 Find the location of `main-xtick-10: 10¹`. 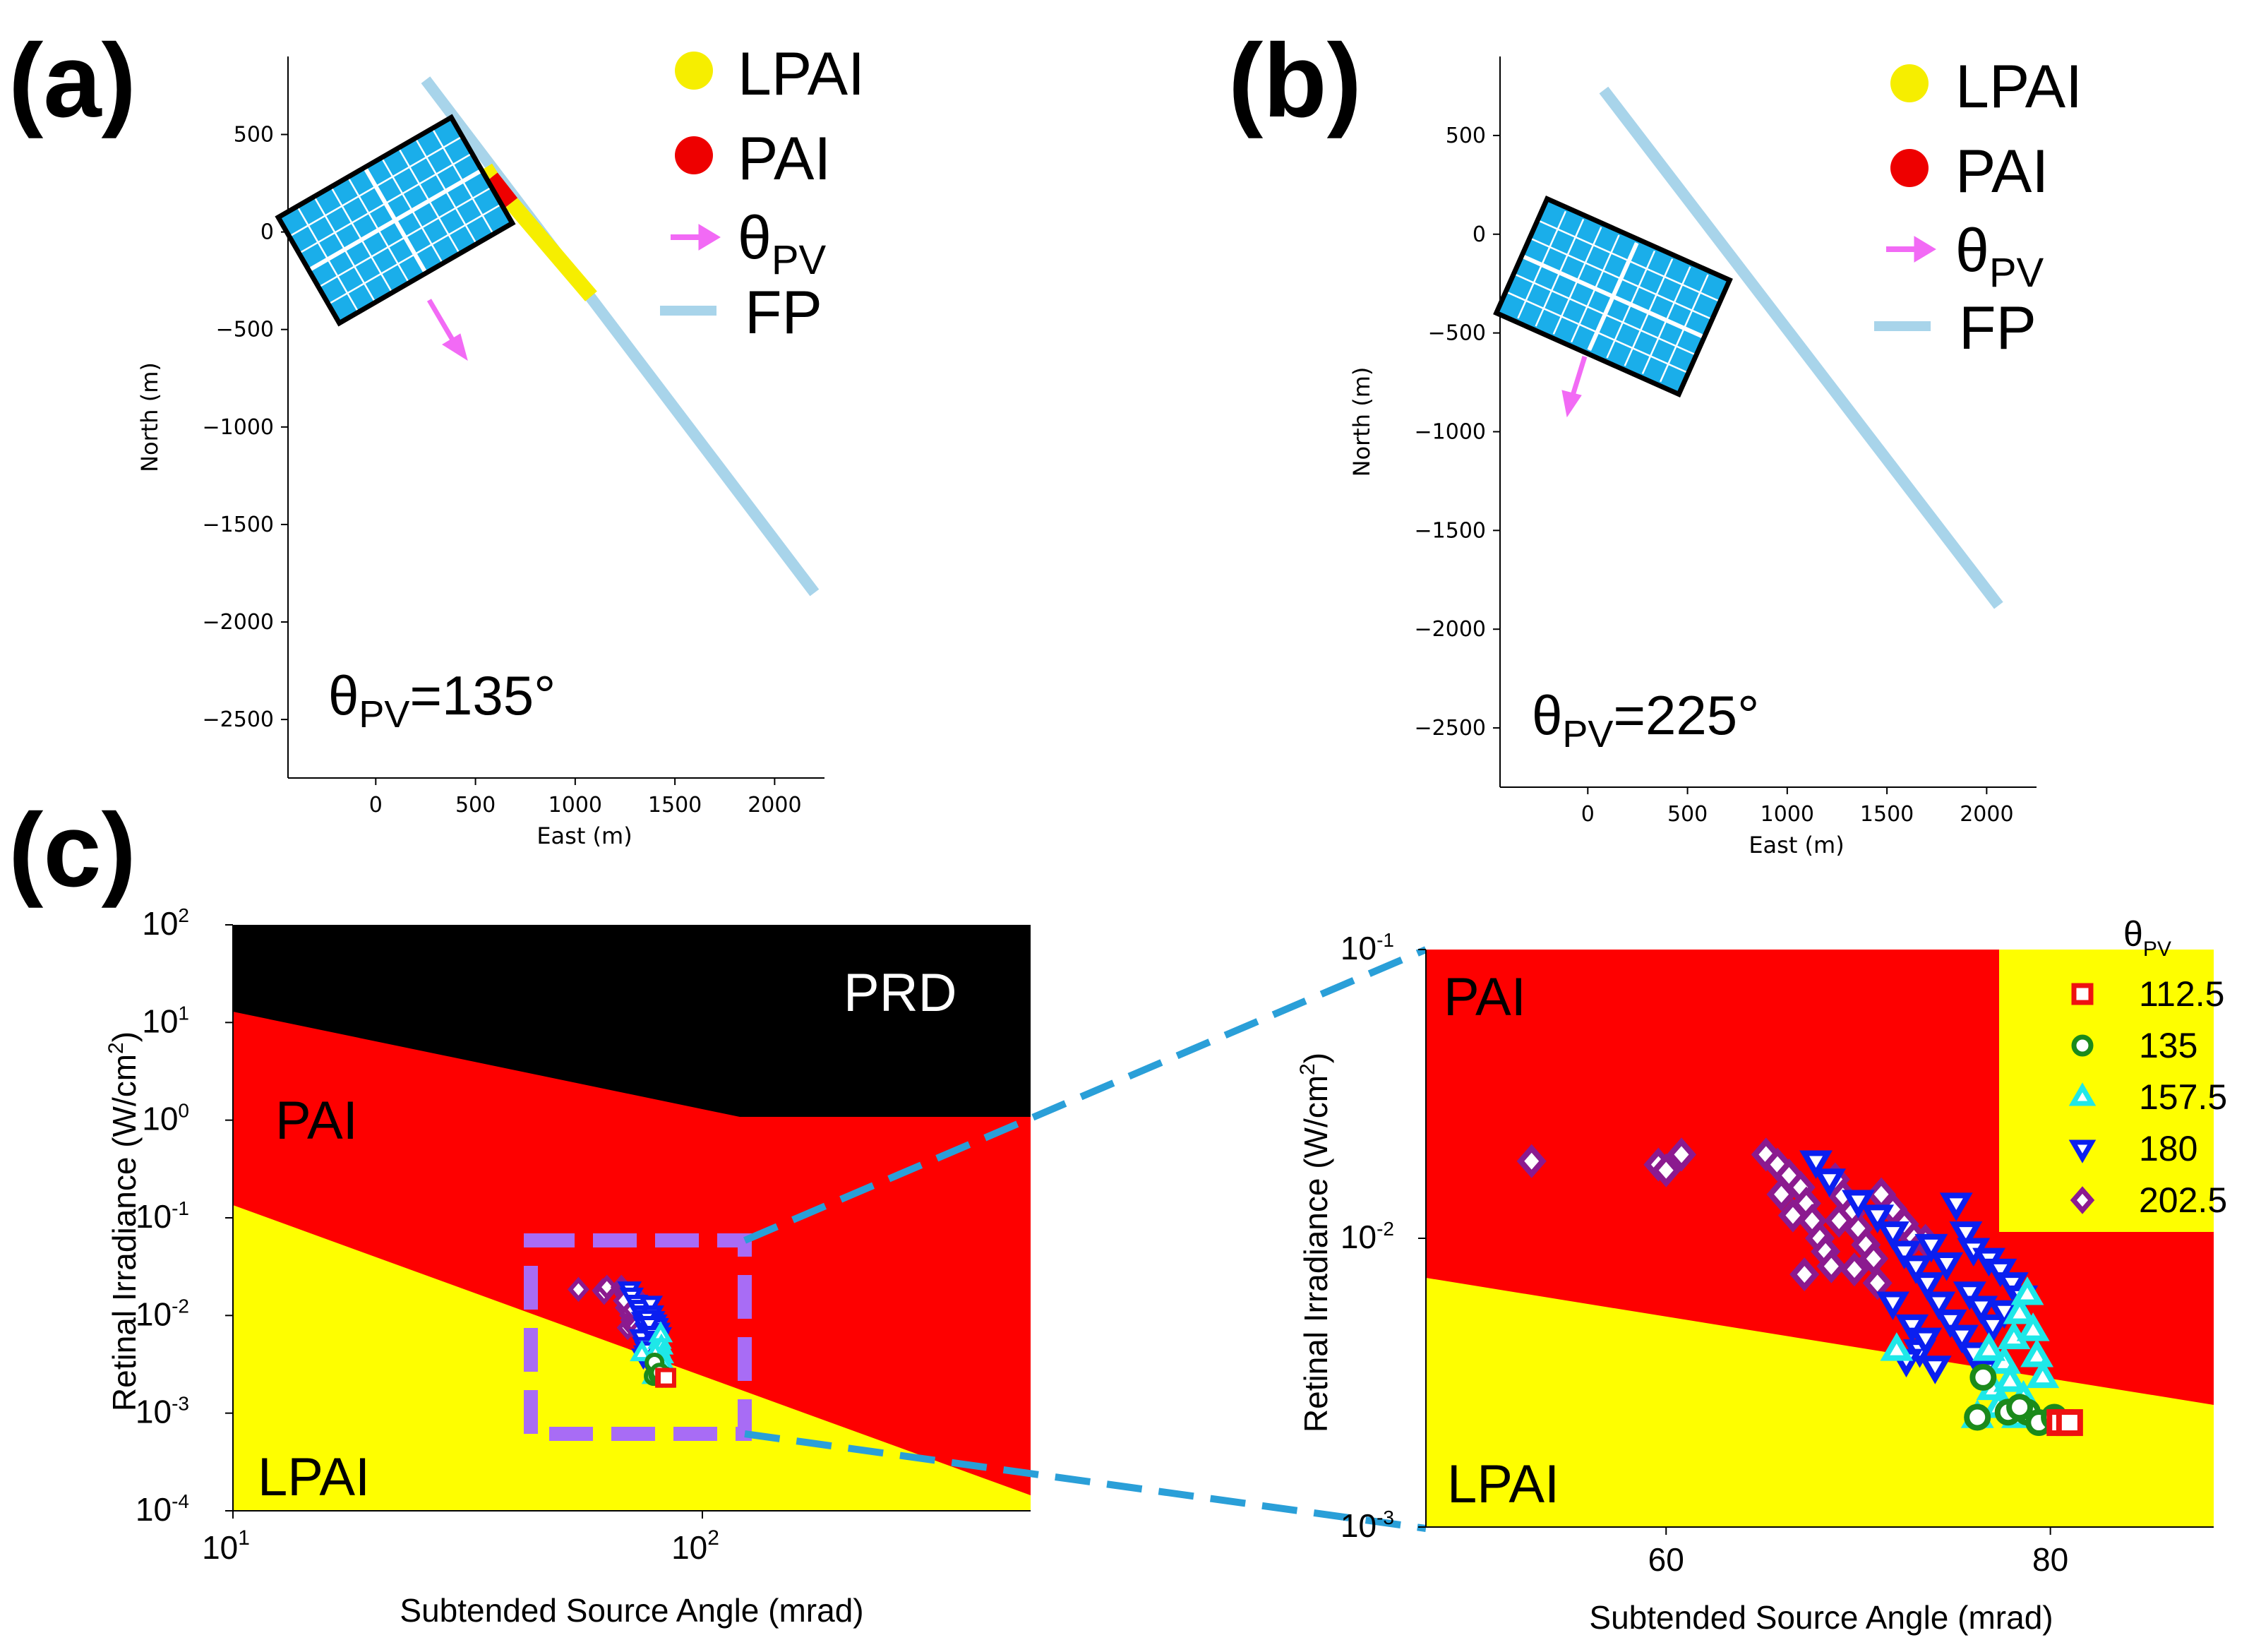

main-xtick-10: 10¹ is located at coordinates (226, 1546).